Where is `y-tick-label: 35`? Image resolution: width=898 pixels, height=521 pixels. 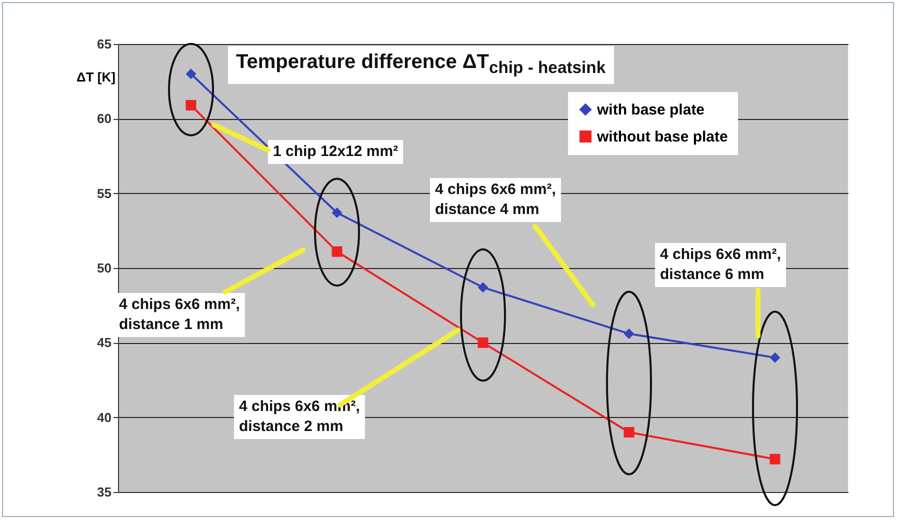 y-tick-label: 35 is located at coordinates (104, 492).